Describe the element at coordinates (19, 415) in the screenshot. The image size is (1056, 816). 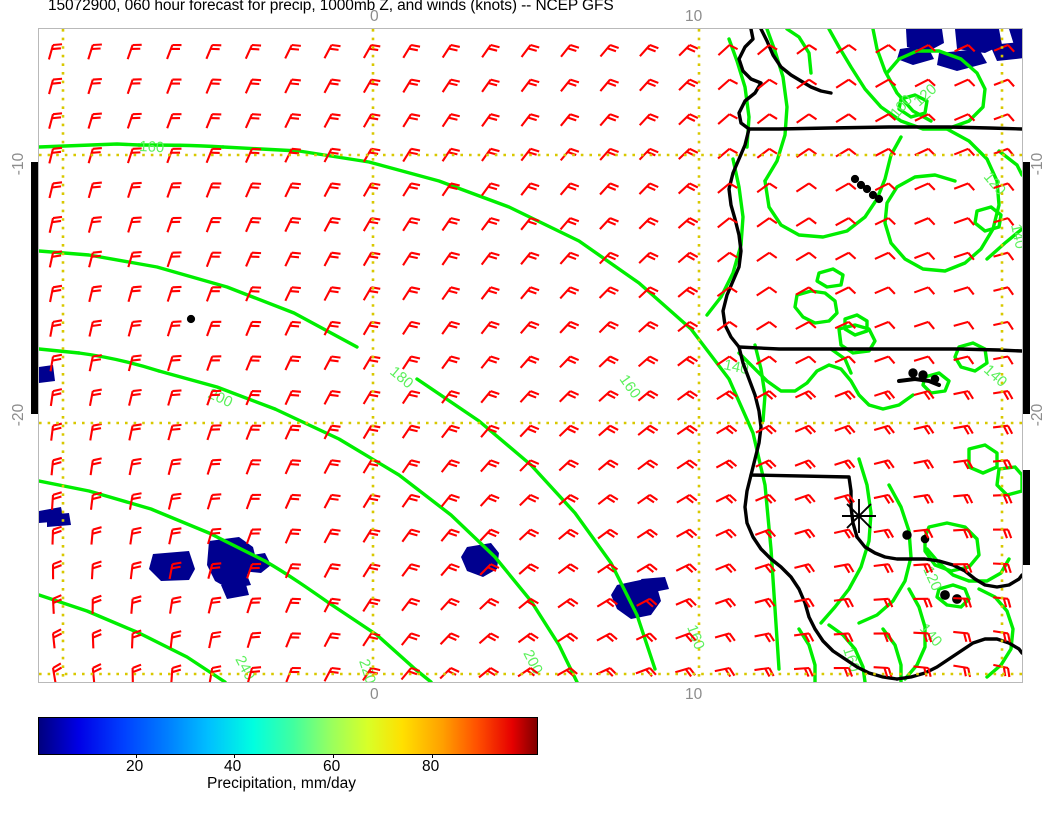
I see `y-tick-label-left-minus20: -20` at that location.